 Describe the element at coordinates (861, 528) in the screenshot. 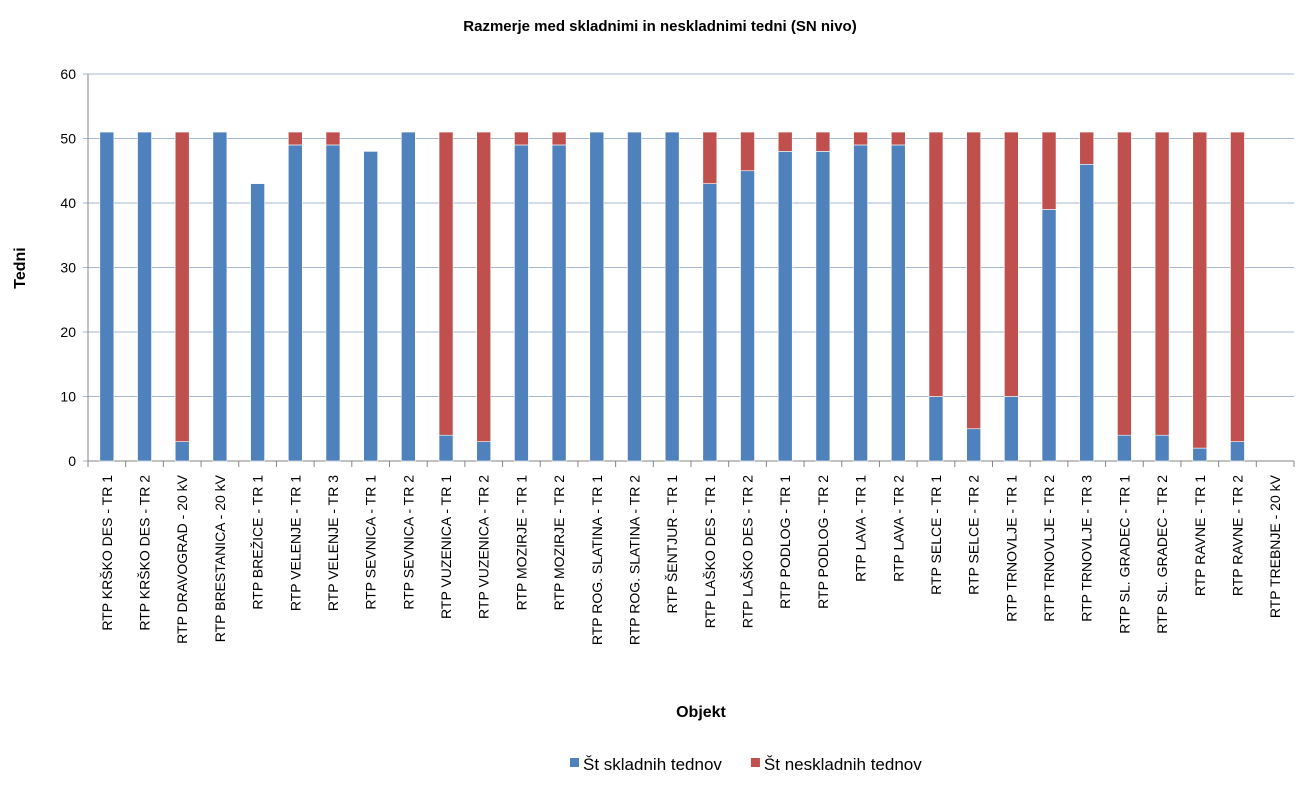

I see `x-tick-label: RTP LAVA - TR 1` at that location.